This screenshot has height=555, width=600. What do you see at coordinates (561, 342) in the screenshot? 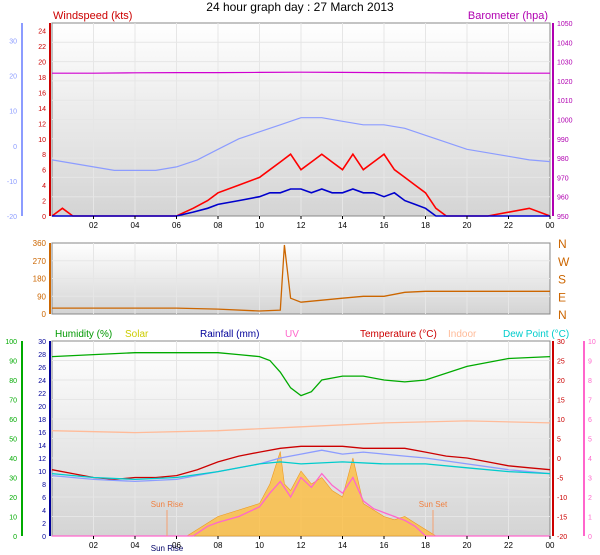
I see `temperature-tick-label: 30` at bounding box center [561, 342].